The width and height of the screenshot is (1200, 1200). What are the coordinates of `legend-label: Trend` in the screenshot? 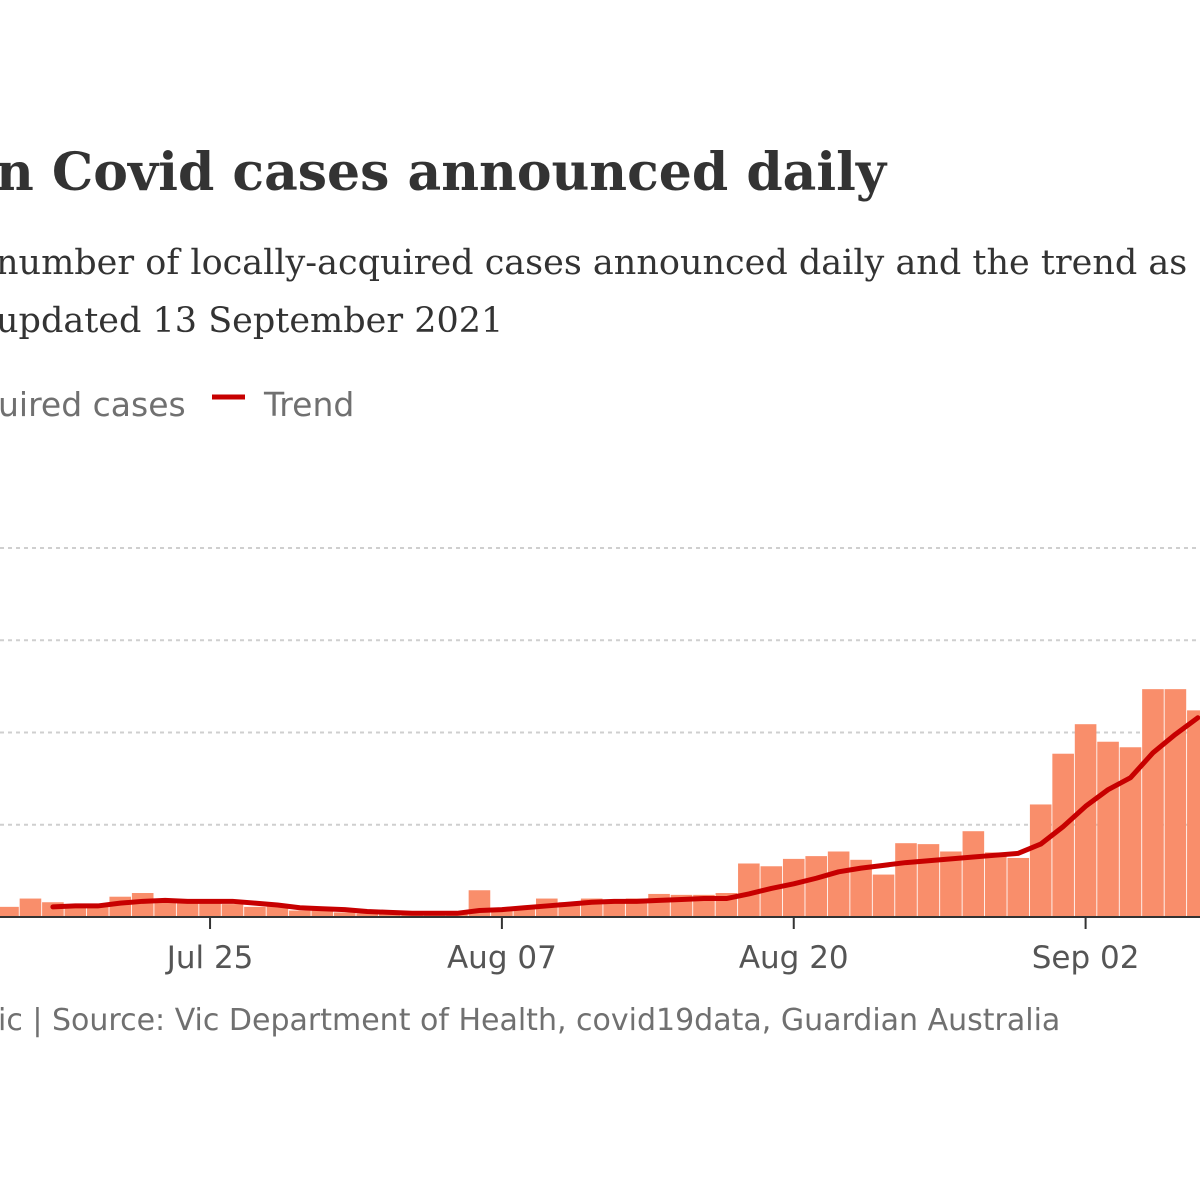 It's located at (308, 404).